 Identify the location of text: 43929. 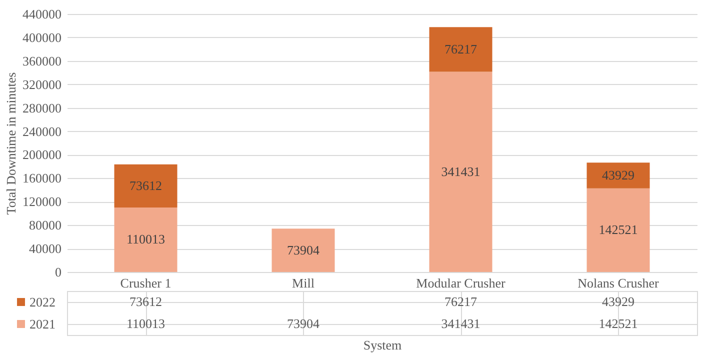
(618, 175).